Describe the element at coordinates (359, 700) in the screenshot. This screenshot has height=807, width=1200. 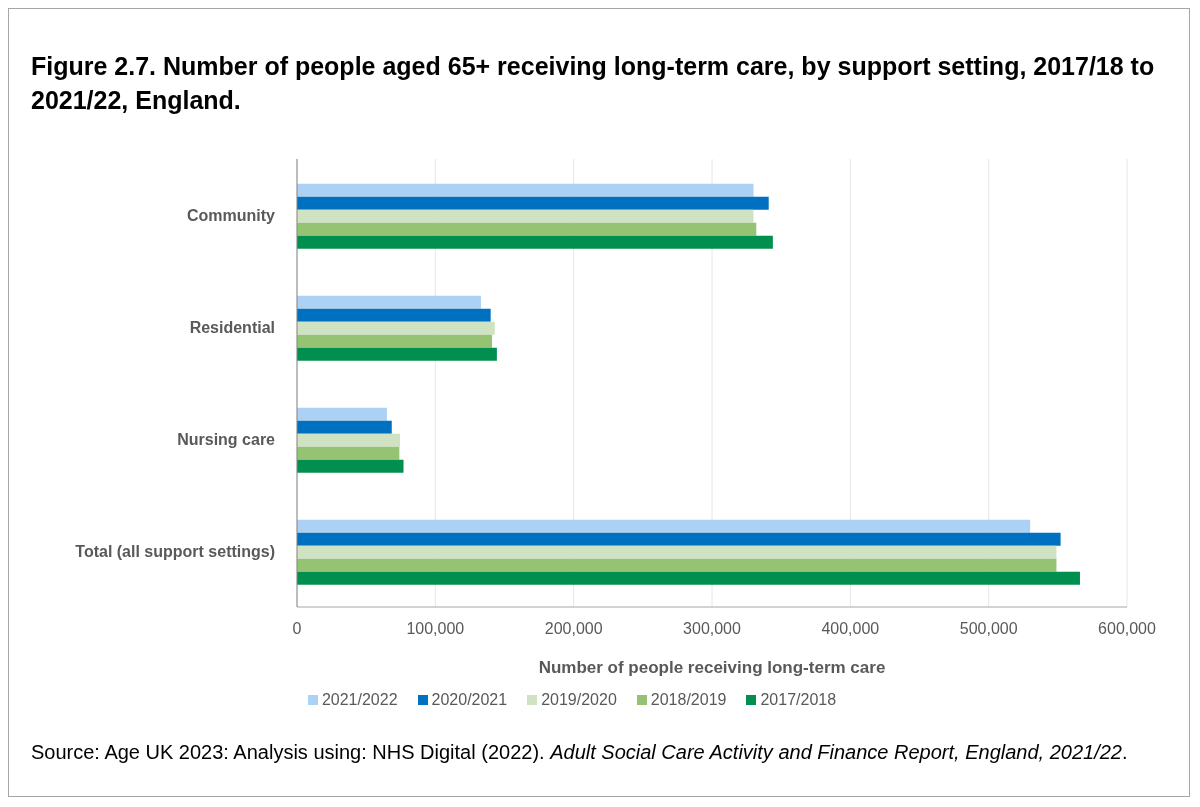
I see `legend-label: 2021/2022` at that location.